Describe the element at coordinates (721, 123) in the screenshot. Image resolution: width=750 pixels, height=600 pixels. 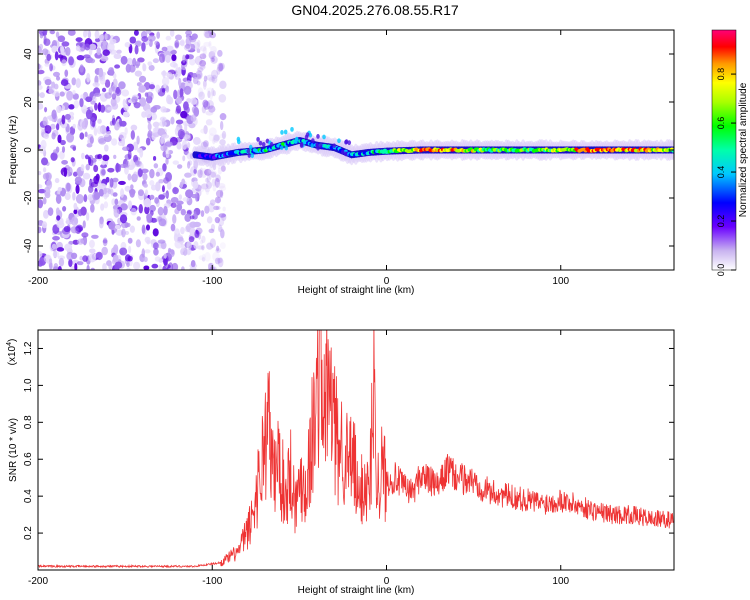
I see `colorbar-tick-label: 0.6` at that location.